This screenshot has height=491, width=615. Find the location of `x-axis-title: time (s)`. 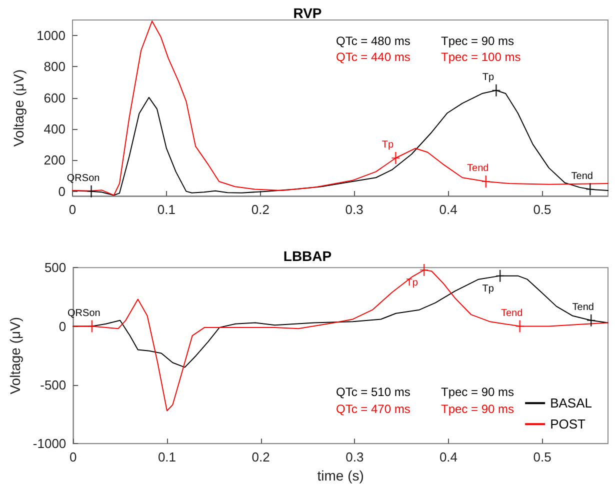

x-axis-title: time (s) is located at coordinates (340, 476).